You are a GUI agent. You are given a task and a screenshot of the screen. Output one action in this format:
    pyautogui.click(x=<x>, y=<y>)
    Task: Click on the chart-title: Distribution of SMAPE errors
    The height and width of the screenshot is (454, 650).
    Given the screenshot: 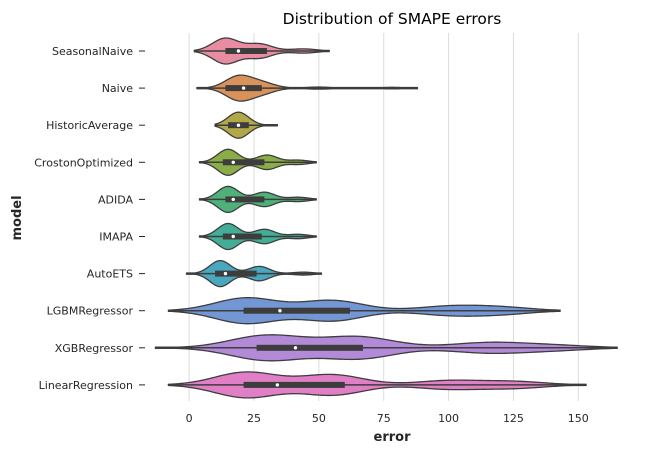 What is the action you would take?
    pyautogui.click(x=392, y=19)
    